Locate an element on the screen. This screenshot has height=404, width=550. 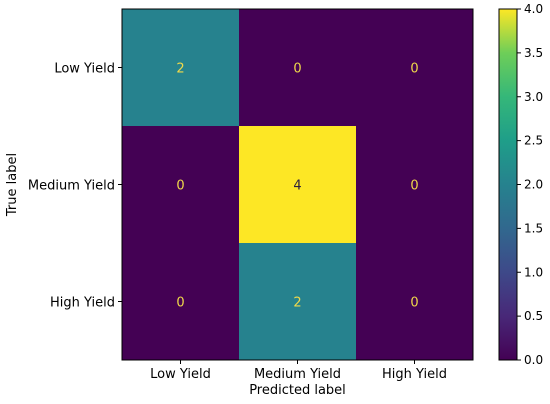
colorbar-tick-label: 3.5 is located at coordinates (533, 53).